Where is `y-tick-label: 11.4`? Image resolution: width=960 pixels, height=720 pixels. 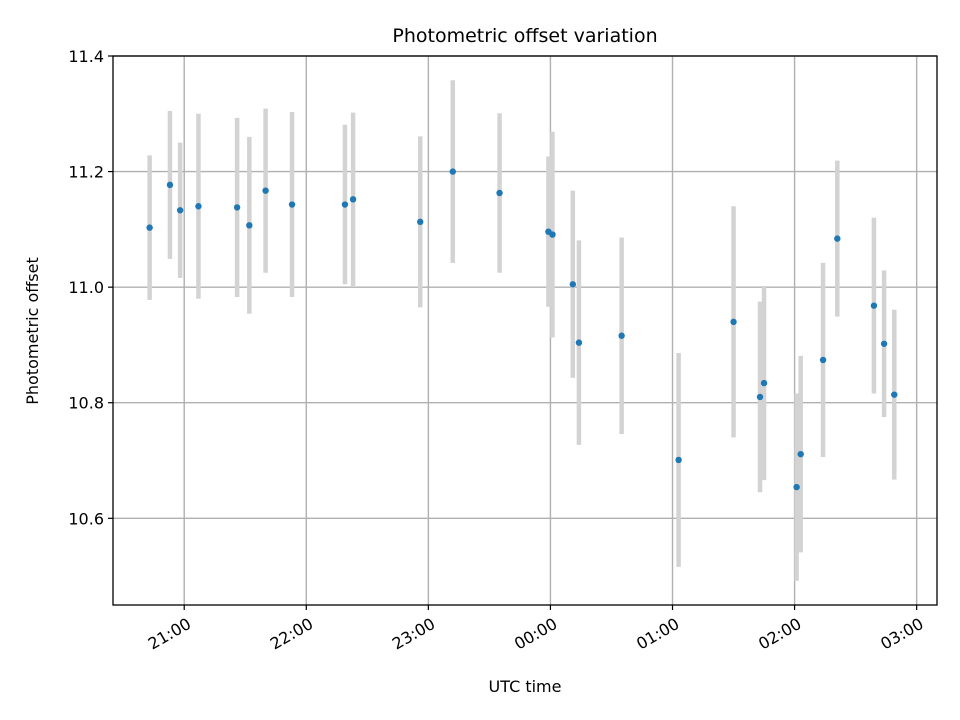
y-tick-label: 11.4 is located at coordinates (86, 56).